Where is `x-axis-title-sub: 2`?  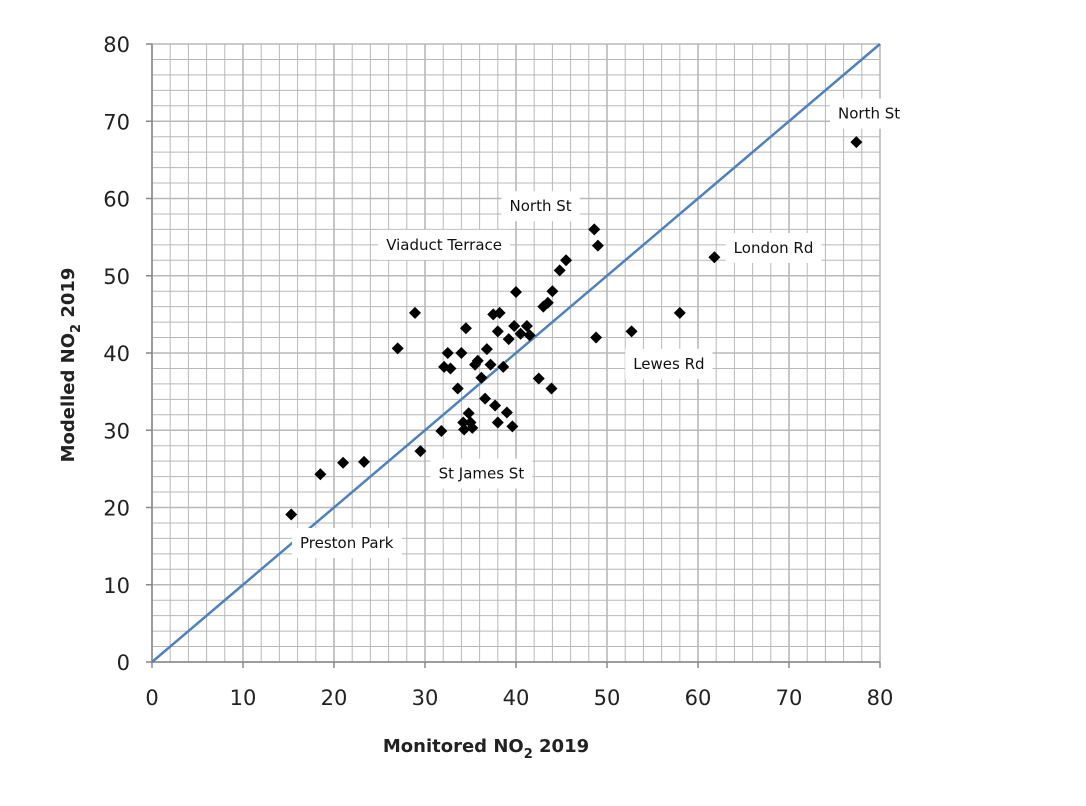 x-axis-title-sub: 2 is located at coordinates (528, 754).